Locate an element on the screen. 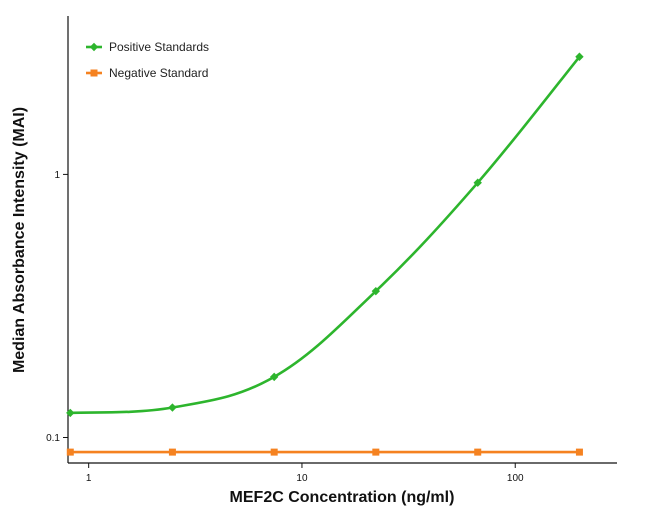 Image resolution: width=650 pixels, height=518 pixels. y-tick-label: 0.1 is located at coordinates (53, 438).